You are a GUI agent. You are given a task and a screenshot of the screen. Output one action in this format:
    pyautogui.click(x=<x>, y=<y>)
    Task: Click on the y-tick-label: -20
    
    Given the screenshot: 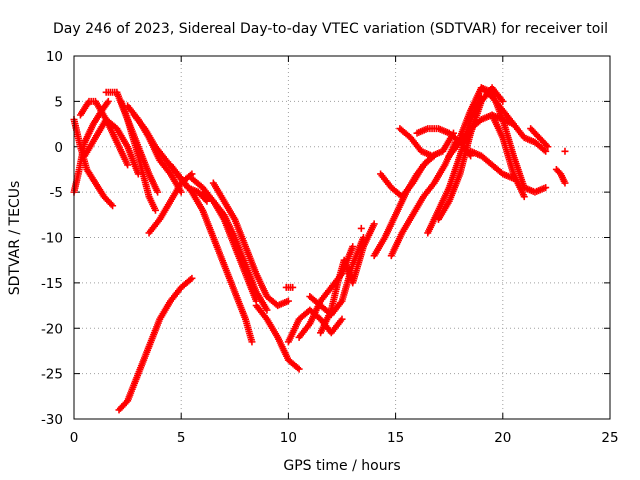 What is the action you would take?
    pyautogui.click(x=52, y=329)
    